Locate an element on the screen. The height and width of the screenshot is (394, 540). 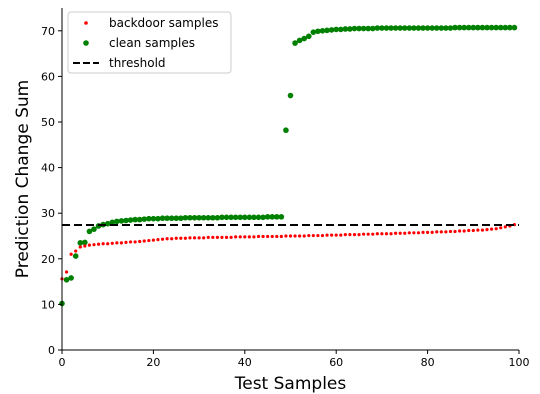
legend-items: backdoor samples clean samples threshold is located at coordinates (145, 43).